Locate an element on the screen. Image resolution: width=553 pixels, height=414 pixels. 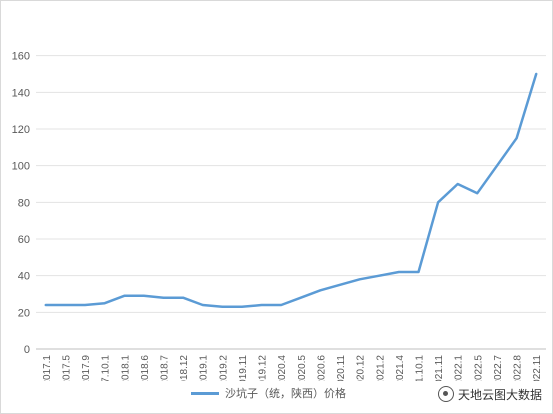
x-tick-label: 2017.1 is located at coordinates (47, 368).